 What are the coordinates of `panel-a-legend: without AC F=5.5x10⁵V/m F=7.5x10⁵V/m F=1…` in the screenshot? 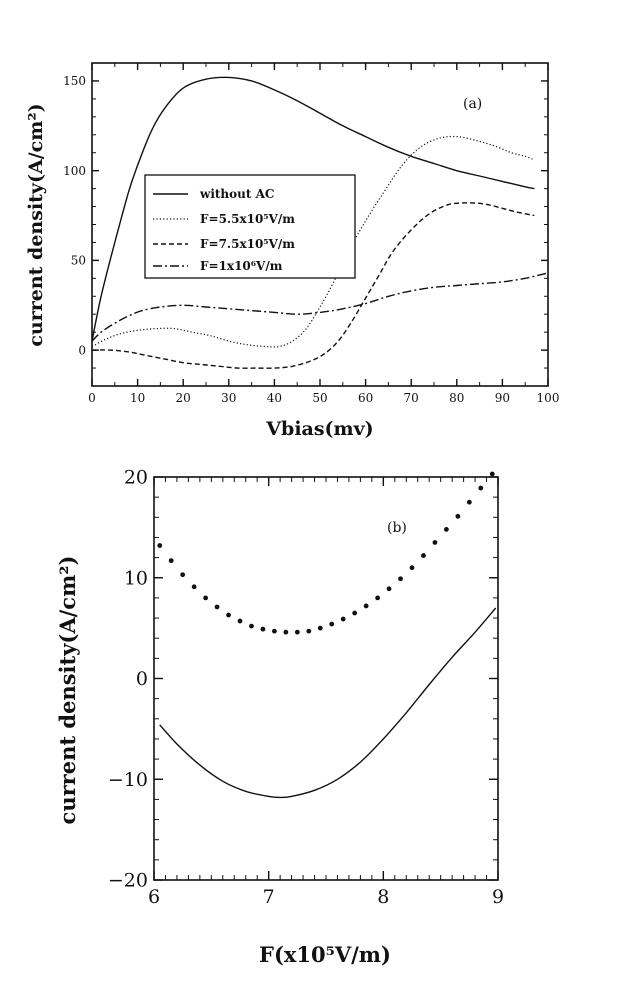 It's located at (250, 226).